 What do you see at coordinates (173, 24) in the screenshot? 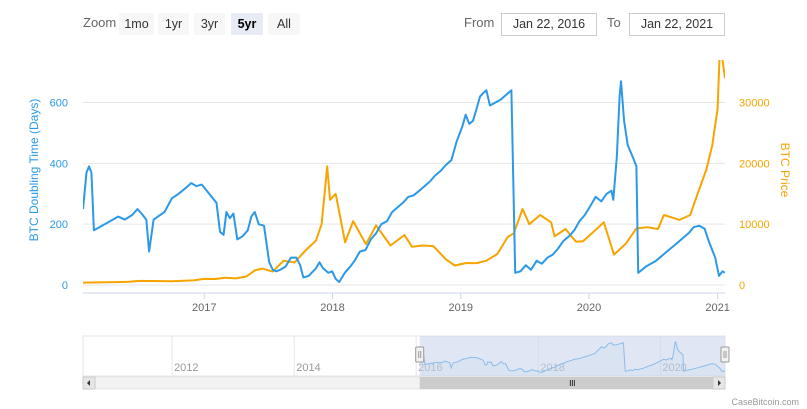
I see `zoom-1yr-button: 1yr` at bounding box center [173, 24].